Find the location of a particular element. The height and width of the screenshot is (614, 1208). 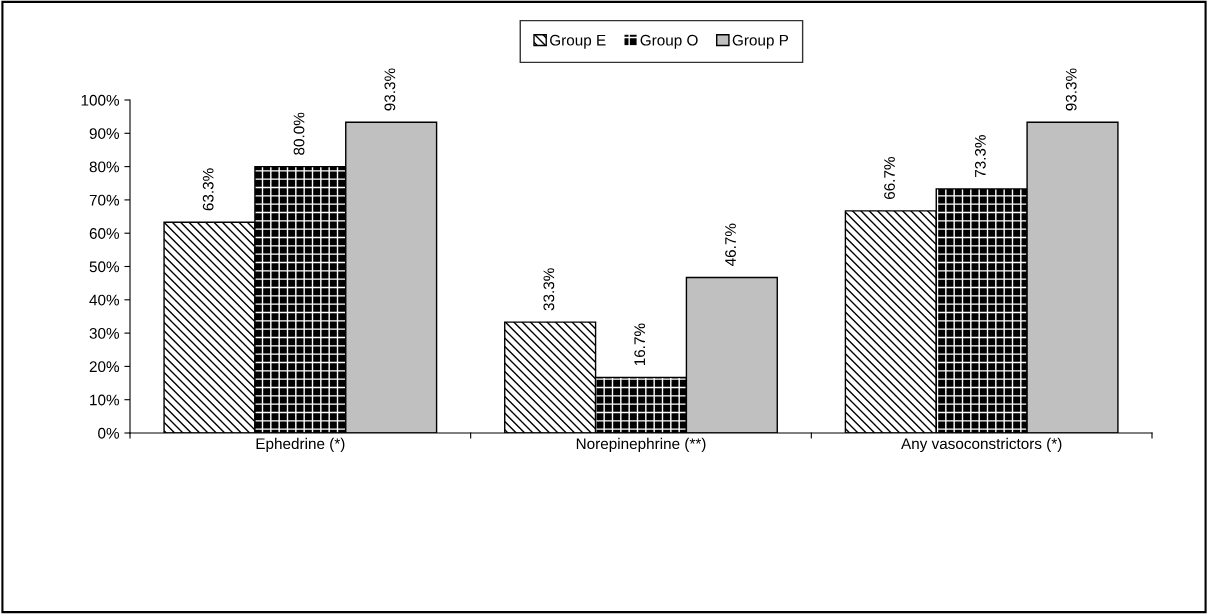

y-tick-label: 50% is located at coordinates (104, 267).